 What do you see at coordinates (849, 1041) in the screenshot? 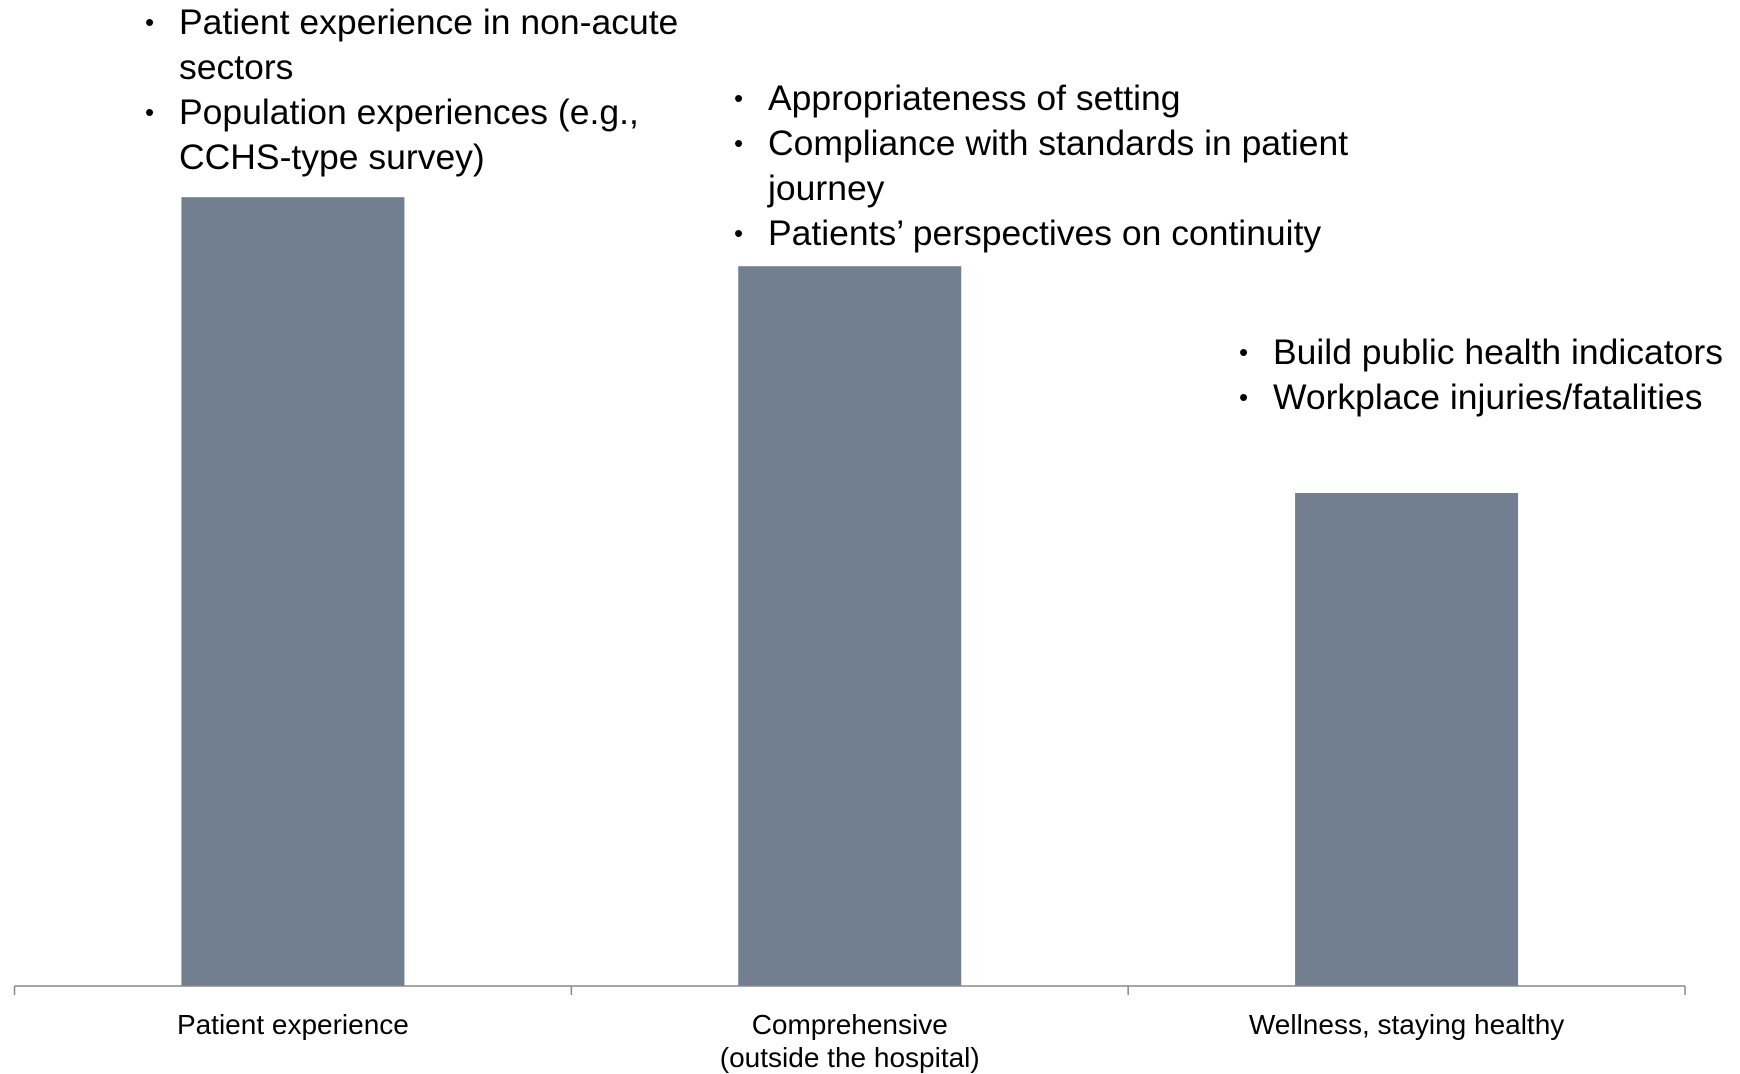
I see `x-tick-label: Comprehensive (outside the hospital)` at bounding box center [849, 1041].